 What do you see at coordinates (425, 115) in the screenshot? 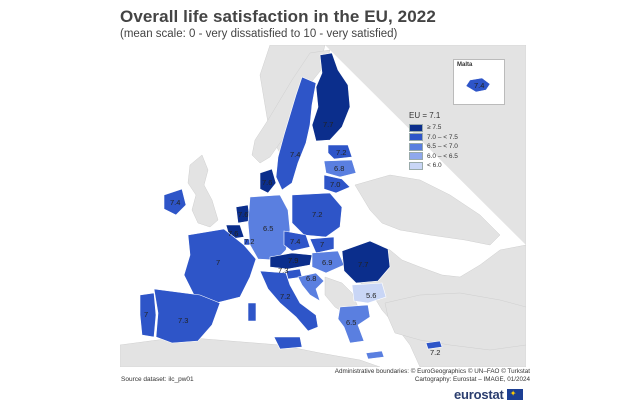
I see `legend-title: EU = 7.1` at bounding box center [425, 115].